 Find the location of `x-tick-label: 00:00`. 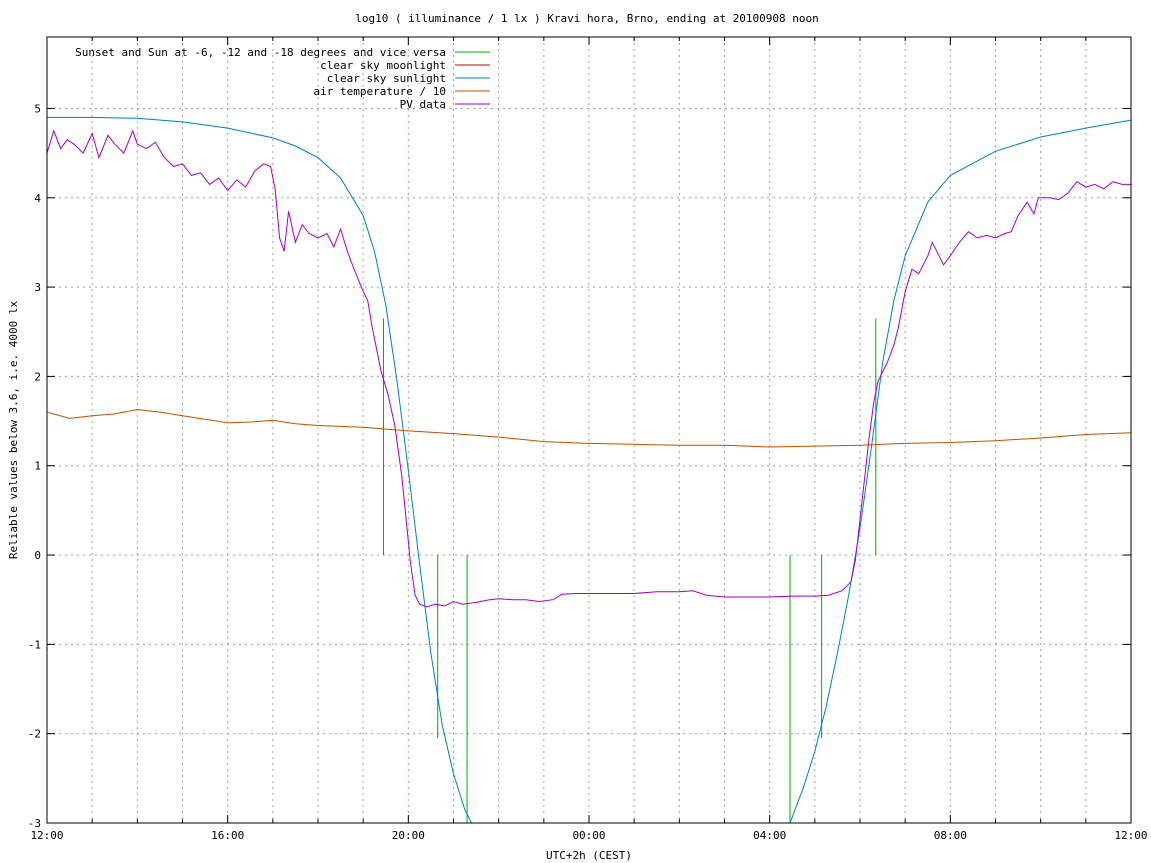

x-tick-label: 00:00 is located at coordinates (588, 835).